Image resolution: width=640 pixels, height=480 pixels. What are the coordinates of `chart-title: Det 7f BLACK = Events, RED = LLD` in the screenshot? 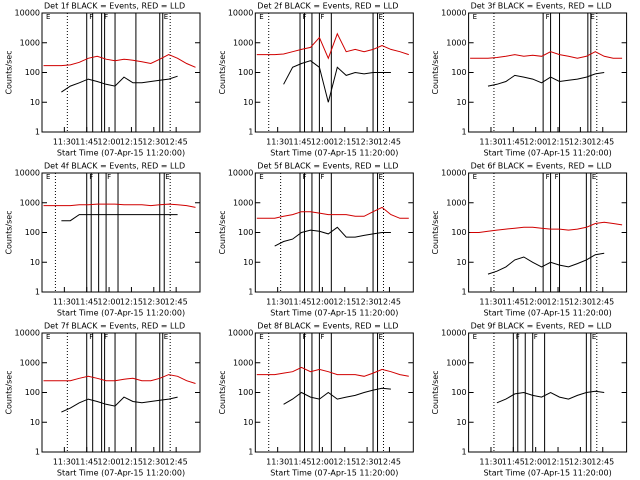 It's located at (114, 326).